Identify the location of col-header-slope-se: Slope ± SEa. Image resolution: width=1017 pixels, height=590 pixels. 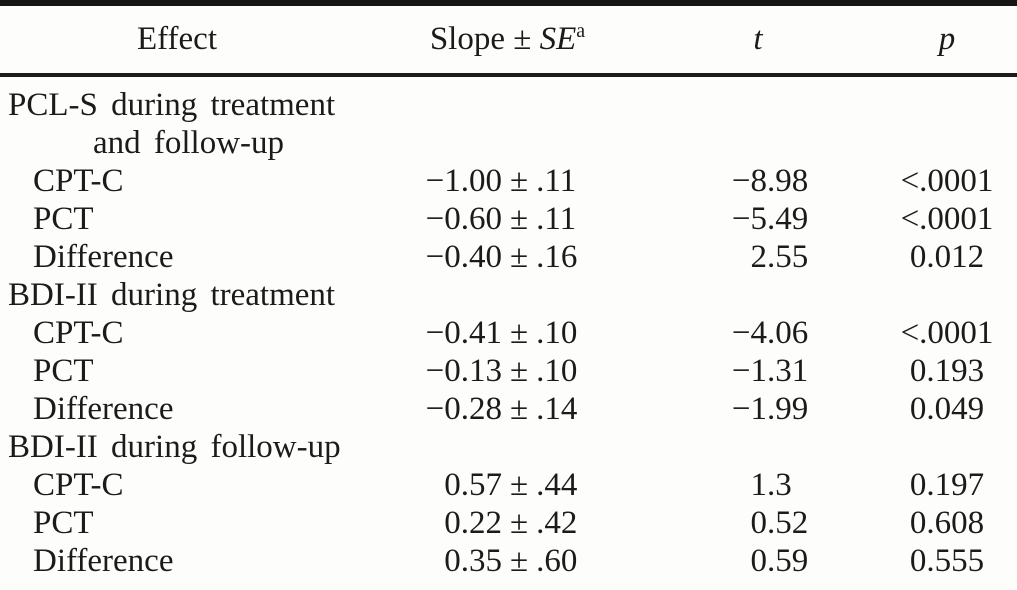
(507, 39).